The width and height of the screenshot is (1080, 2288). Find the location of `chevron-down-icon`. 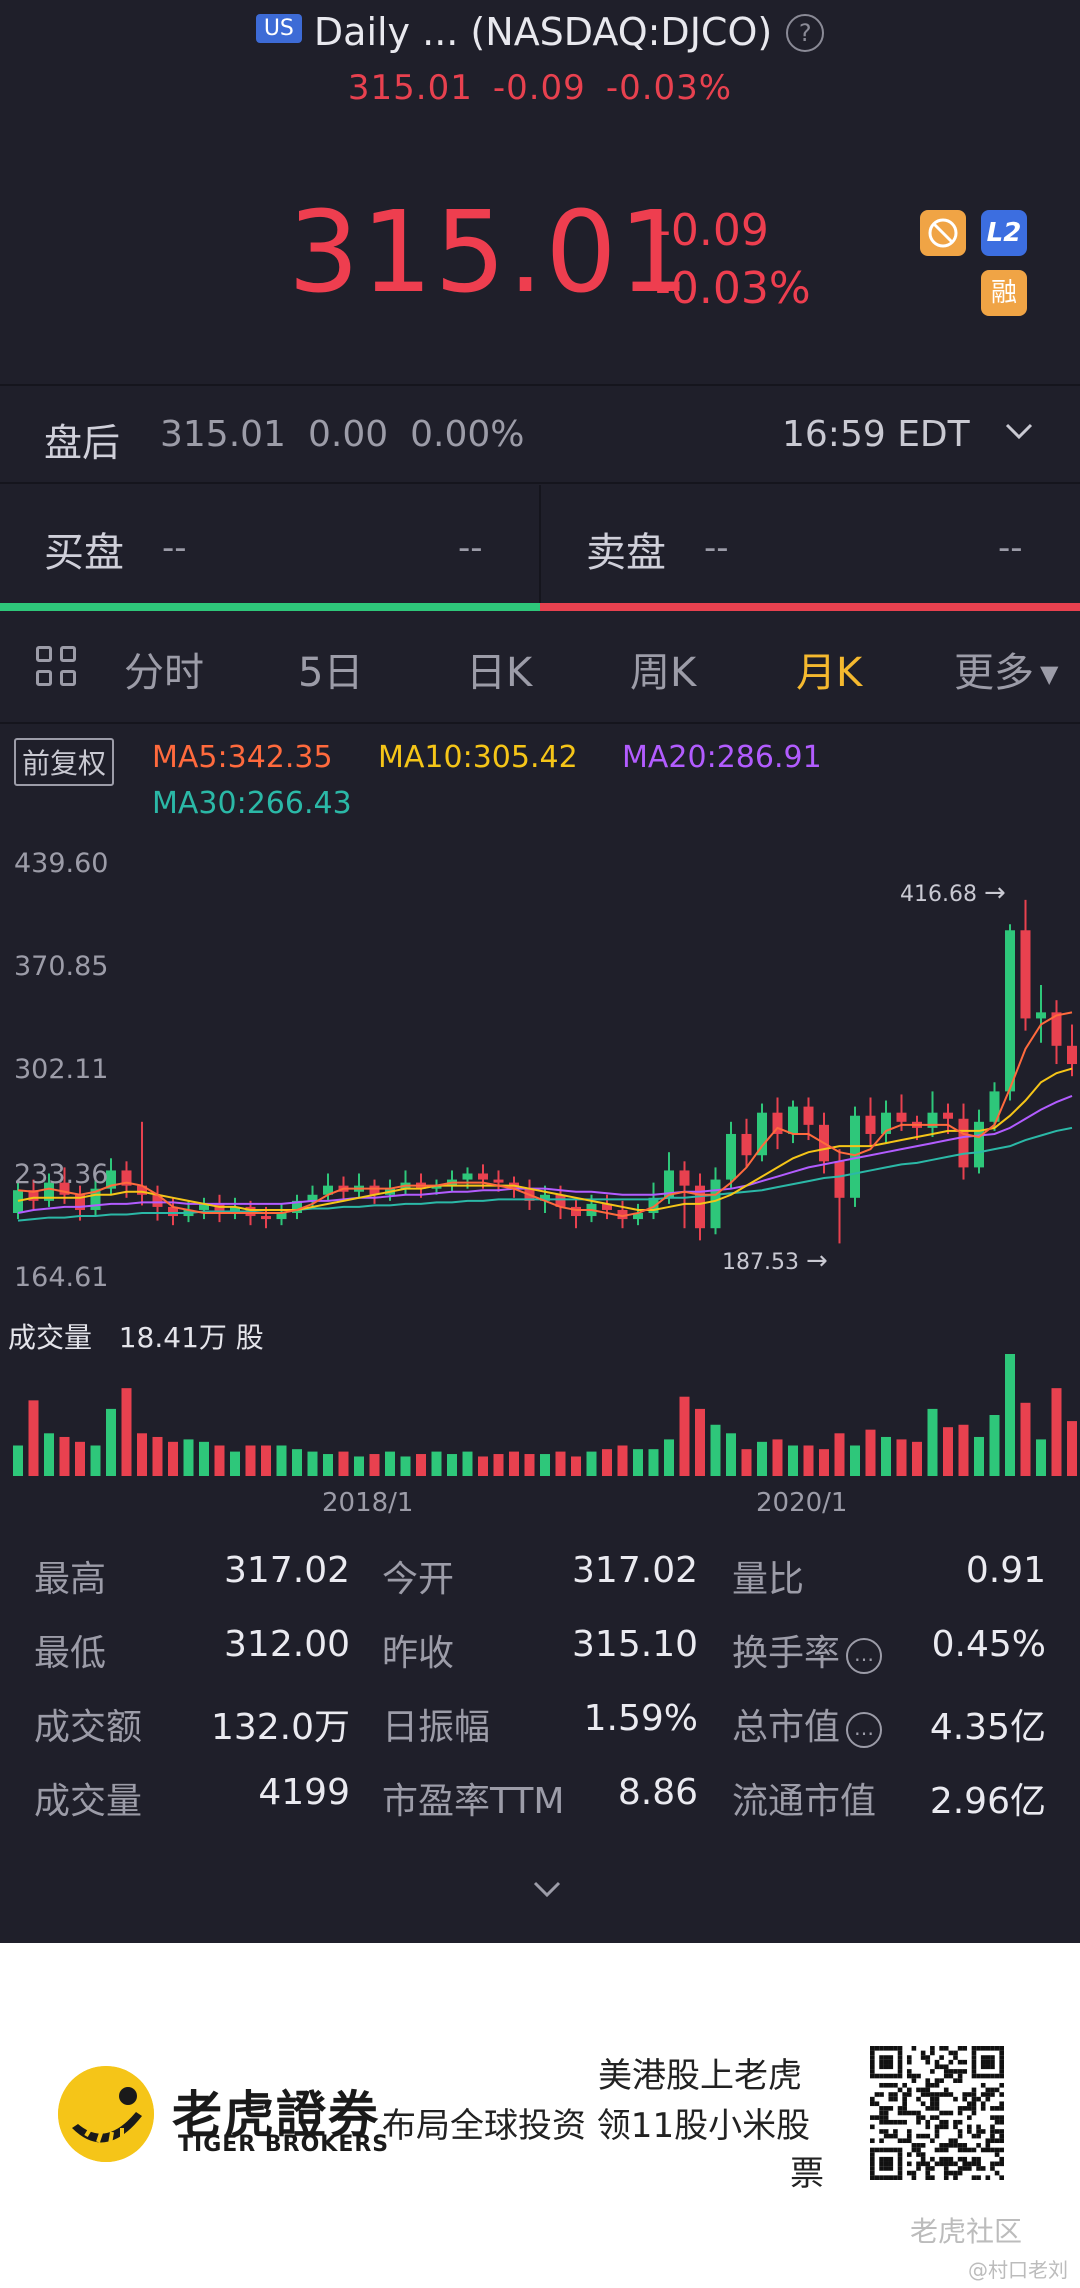

chevron-down-icon is located at coordinates (1019, 435).